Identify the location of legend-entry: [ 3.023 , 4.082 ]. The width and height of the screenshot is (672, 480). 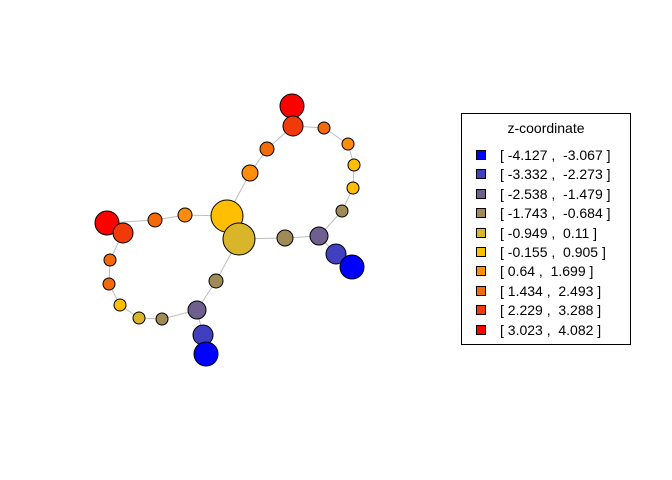
(538, 330).